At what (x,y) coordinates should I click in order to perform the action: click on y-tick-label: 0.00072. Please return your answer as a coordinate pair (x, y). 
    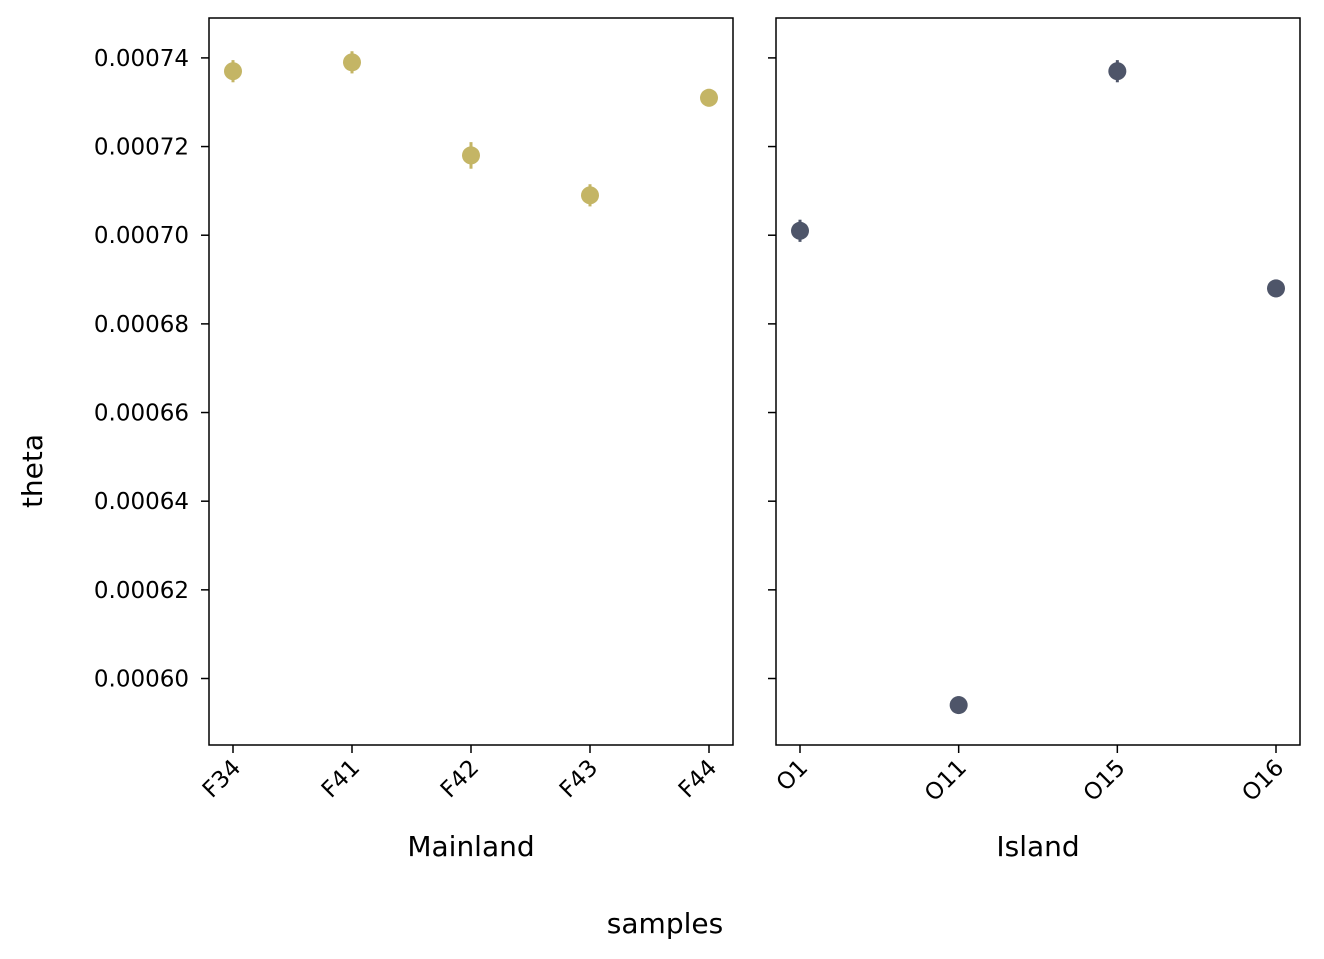
    Looking at the image, I should click on (141, 148).